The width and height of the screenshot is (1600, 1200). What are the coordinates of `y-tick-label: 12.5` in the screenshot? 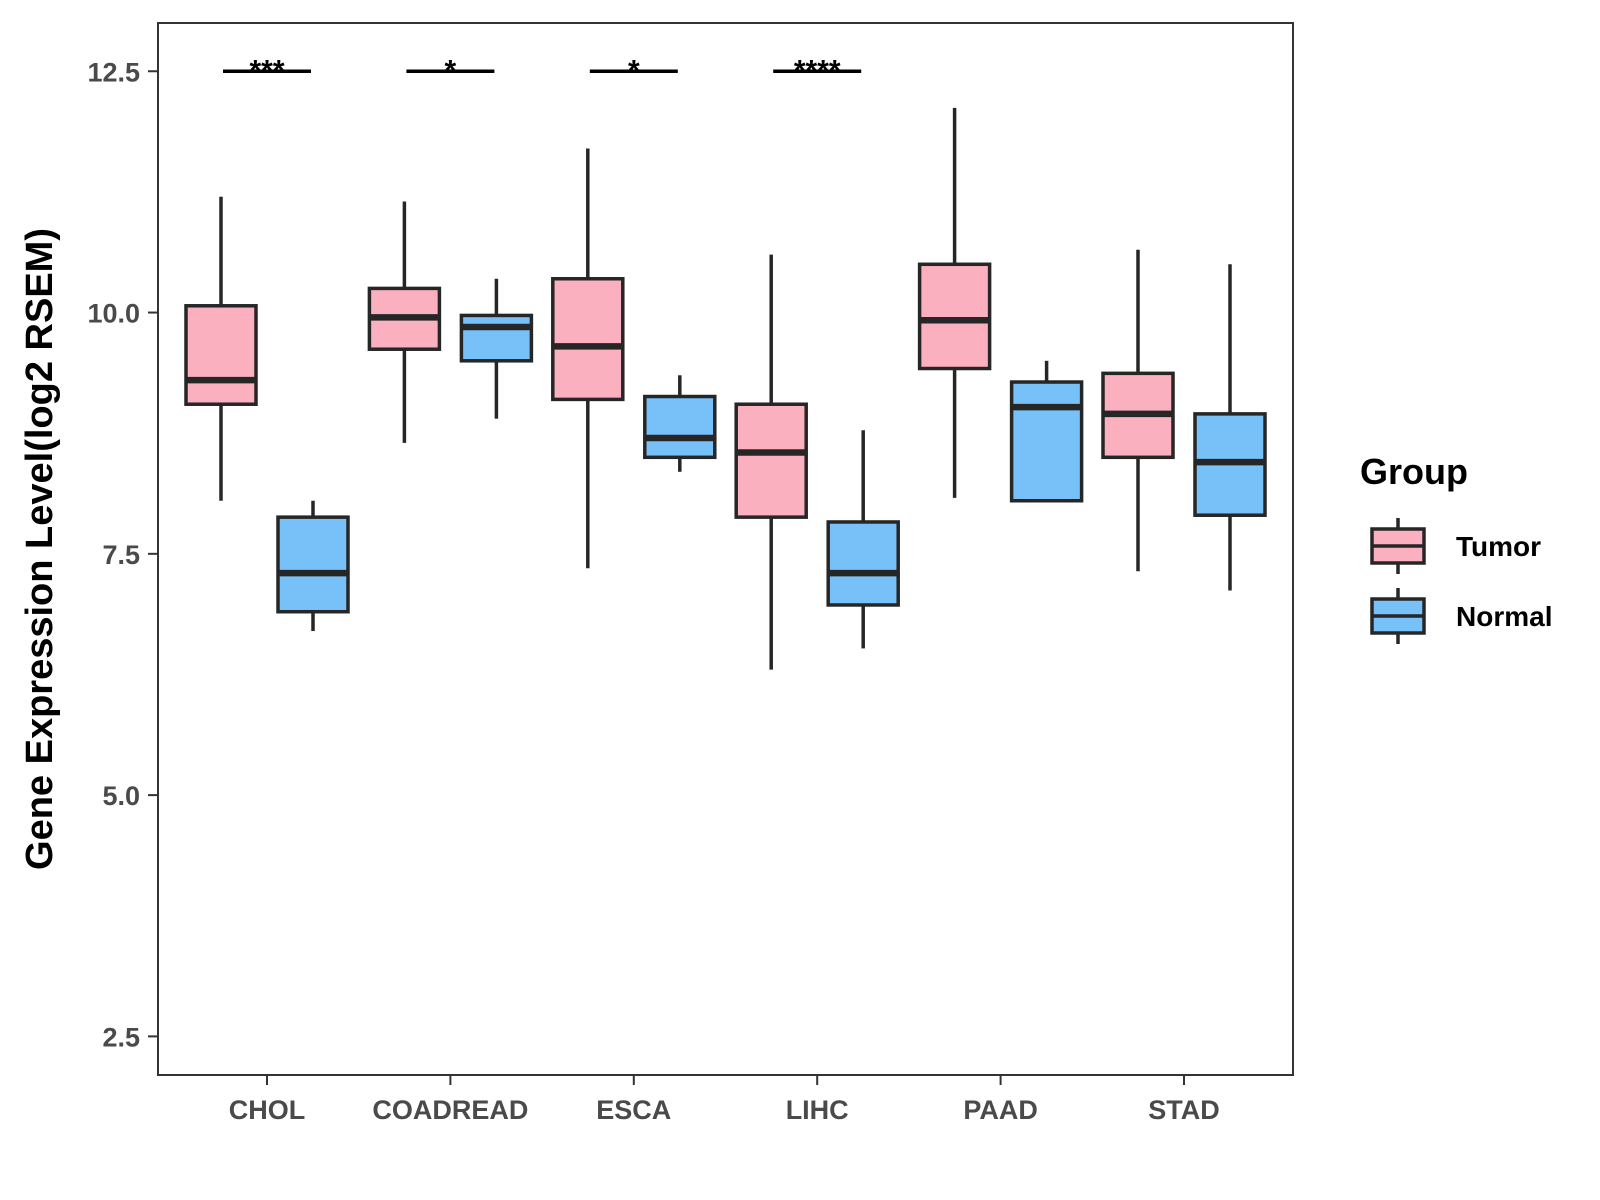 It's located at (113, 72).